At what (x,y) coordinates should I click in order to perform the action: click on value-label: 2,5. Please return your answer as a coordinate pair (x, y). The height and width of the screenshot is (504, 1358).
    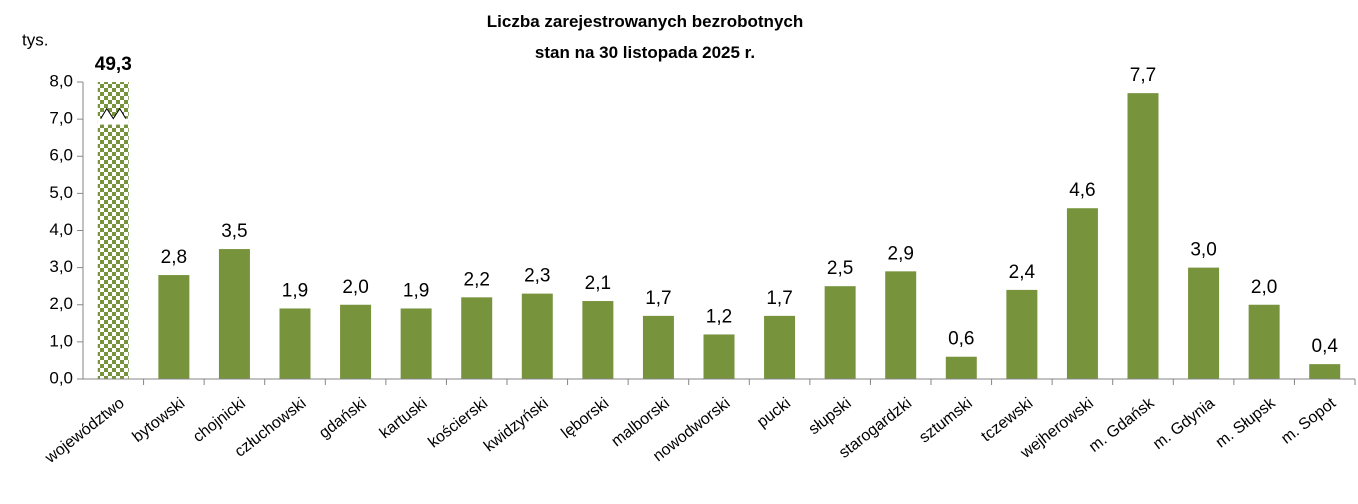
    Looking at the image, I should click on (840, 268).